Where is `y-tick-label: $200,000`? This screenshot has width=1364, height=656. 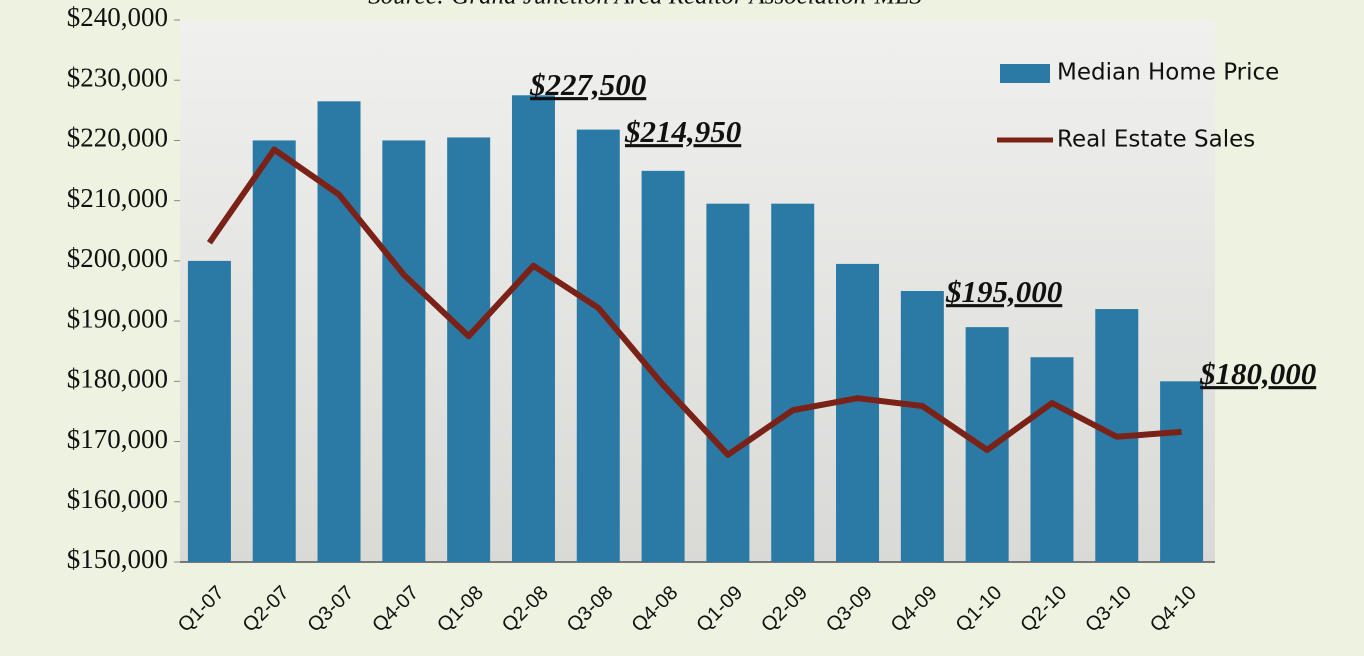 y-tick-label: $200,000 is located at coordinates (117, 258).